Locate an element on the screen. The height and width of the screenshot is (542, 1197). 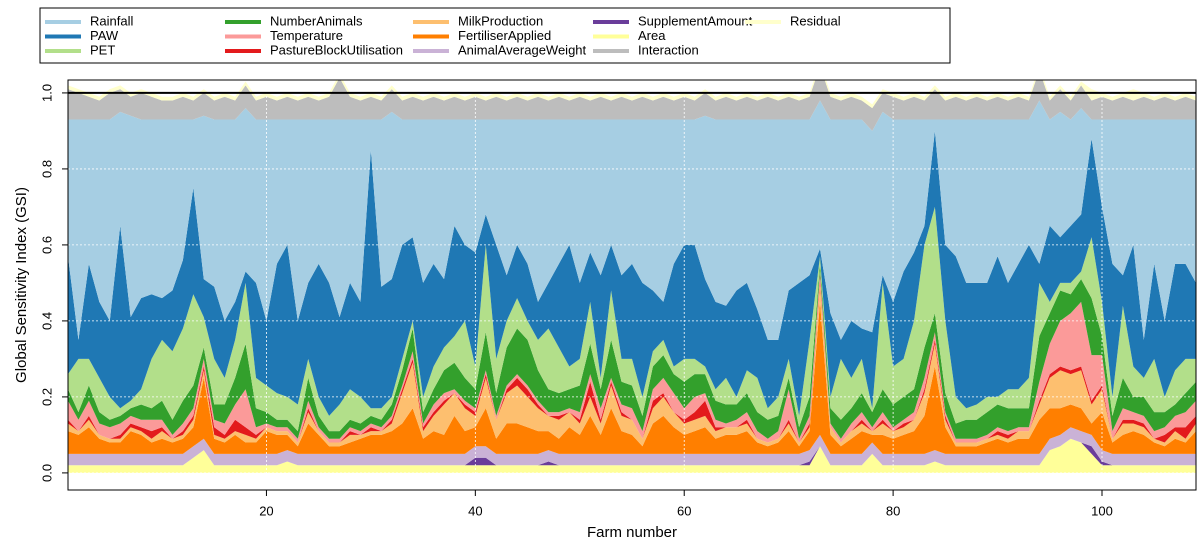
y-axis-title: Global Sensitivity Index (GSI) is located at coordinates (21, 285).